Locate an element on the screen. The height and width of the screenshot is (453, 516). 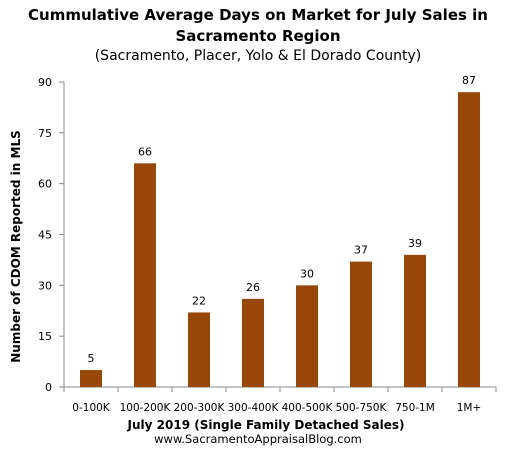
y-tick-label: 45 is located at coordinates (45, 235).